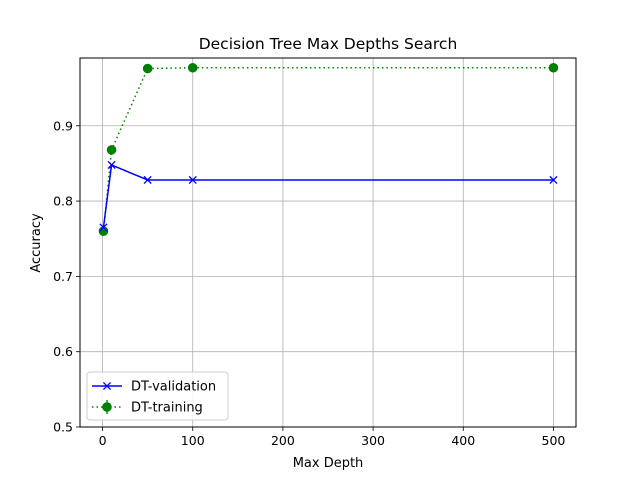 The image size is (640, 480). I want to click on x-tick-label: 0, so click(103, 440).